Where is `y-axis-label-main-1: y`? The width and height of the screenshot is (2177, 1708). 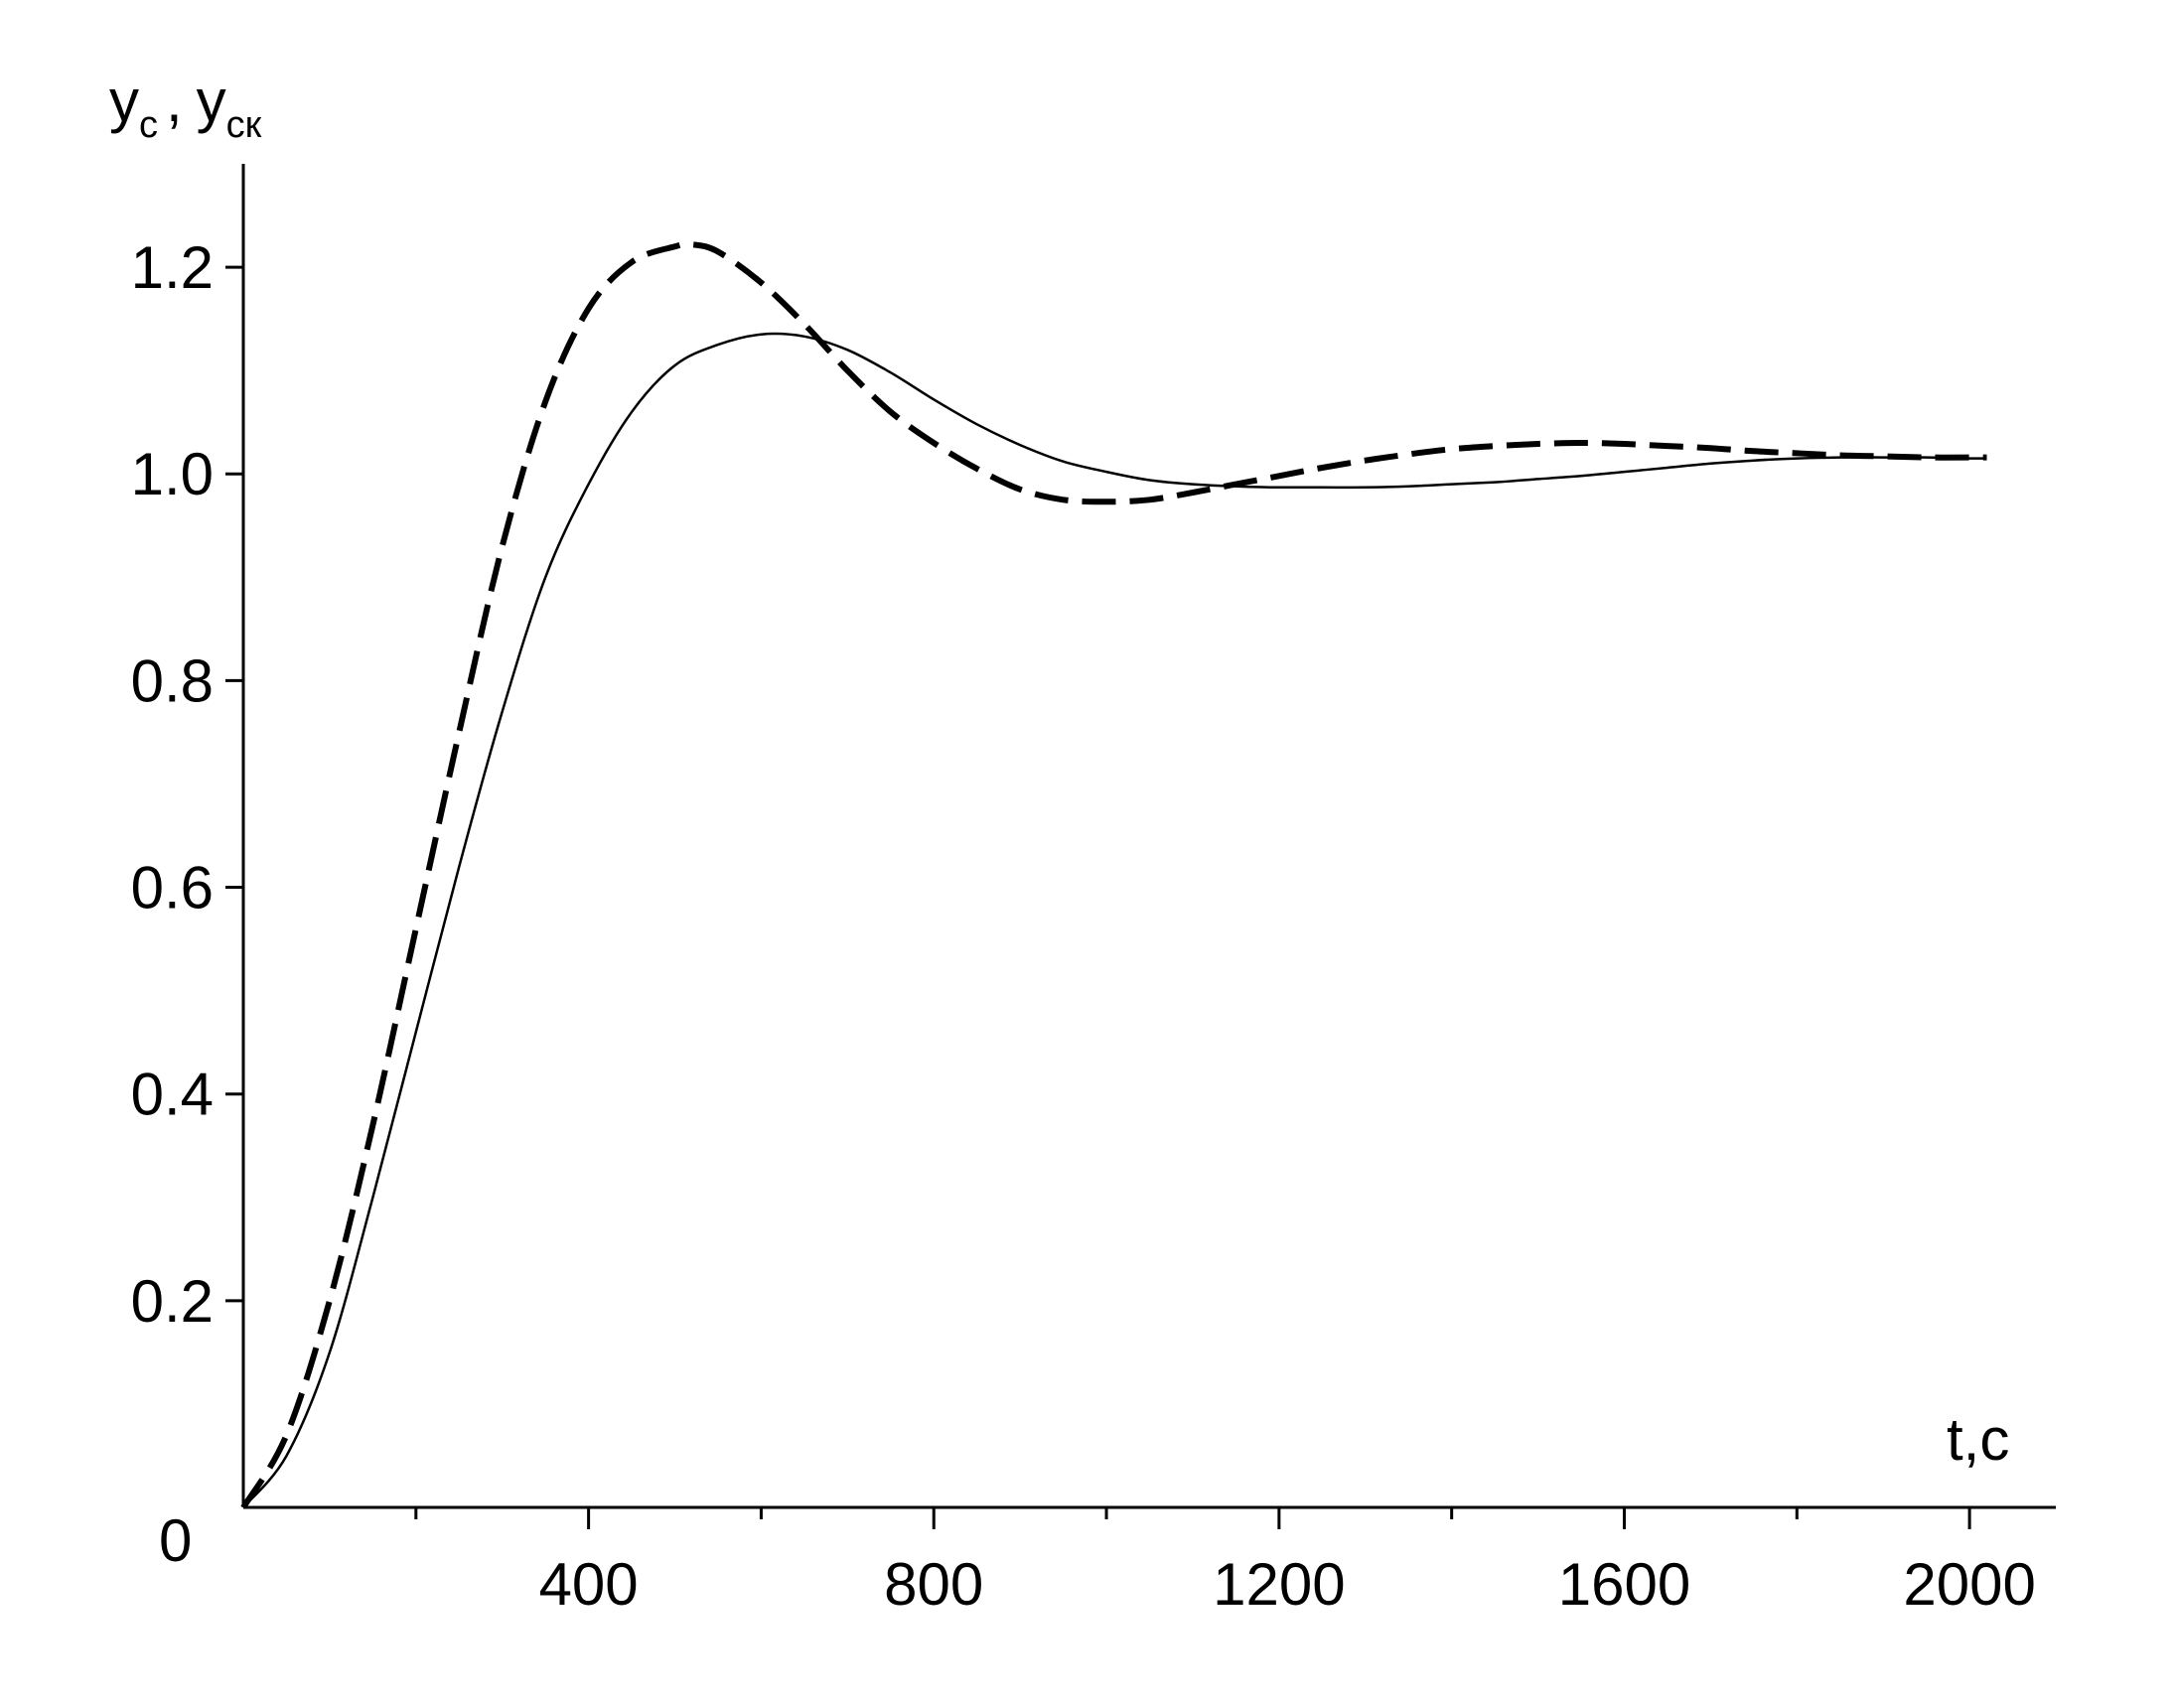 y-axis-label-main-1: y is located at coordinates (124, 101).